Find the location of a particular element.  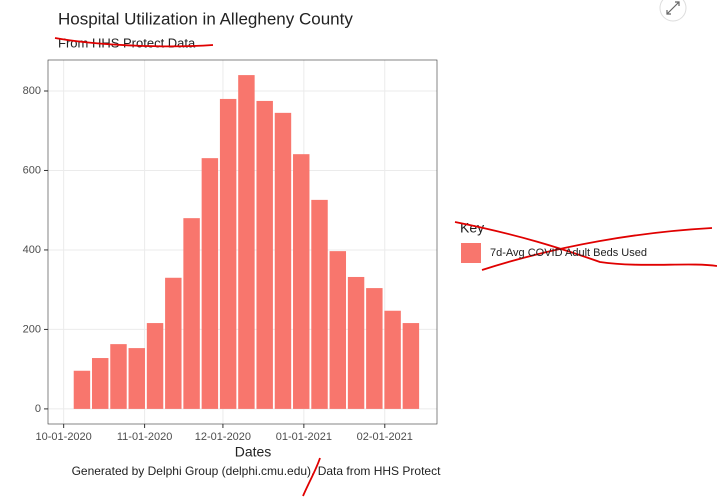

chart-subtitle: From HHS Protect Data is located at coordinates (127, 42).